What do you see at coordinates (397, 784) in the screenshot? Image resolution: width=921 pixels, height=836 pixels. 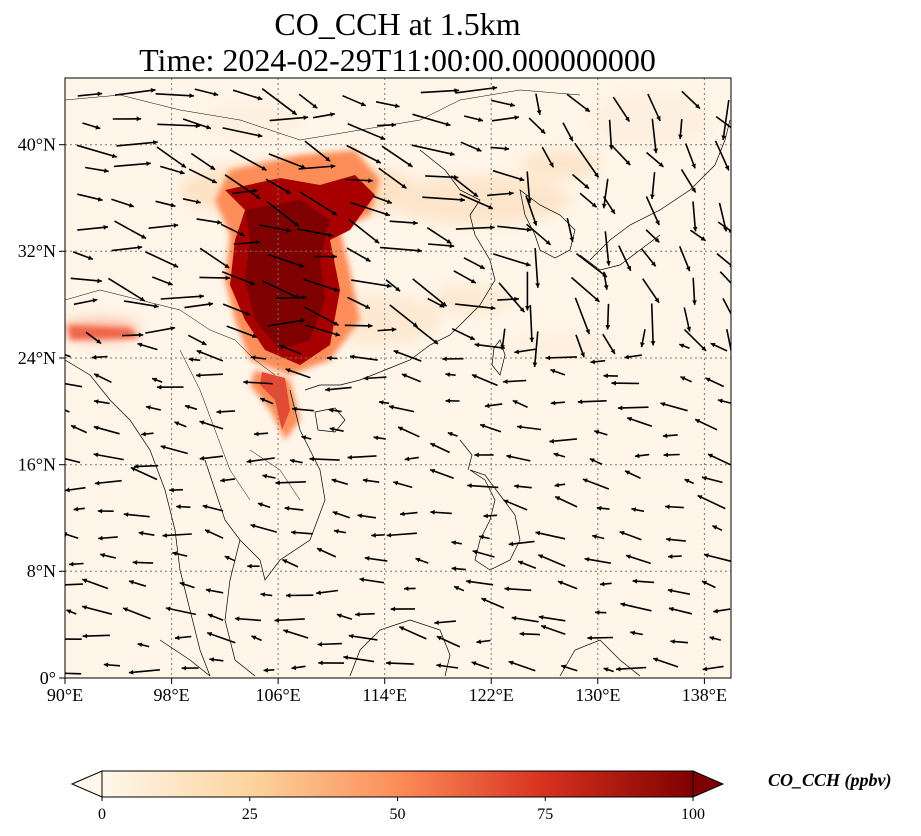 I see `colorbar-gradient` at bounding box center [397, 784].